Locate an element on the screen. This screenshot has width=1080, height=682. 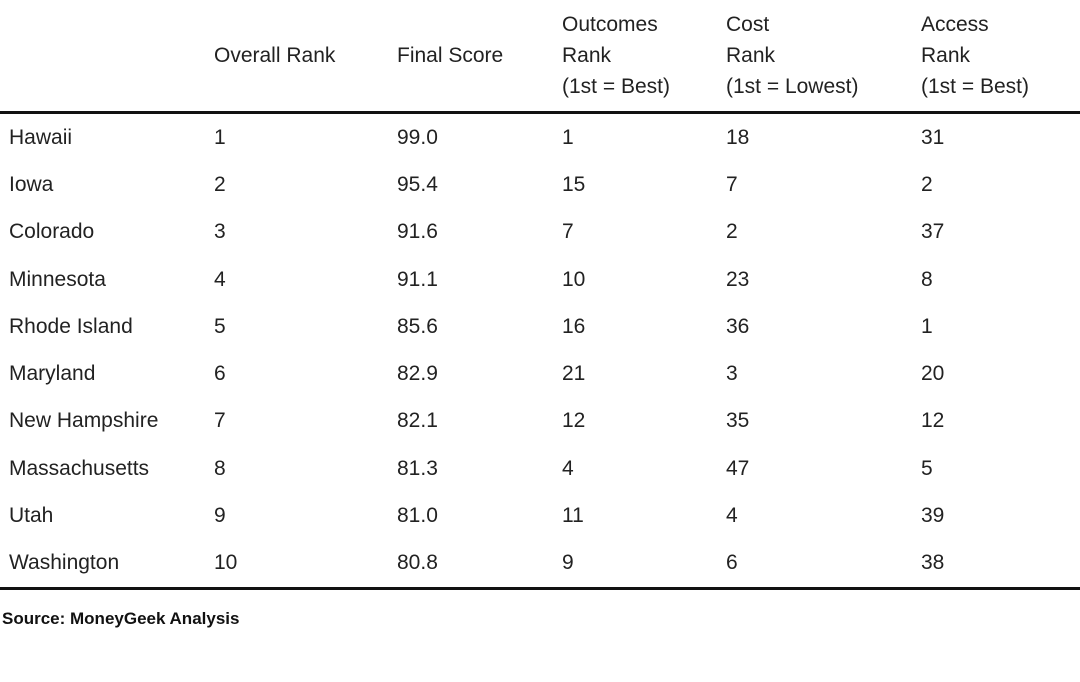
table-row: Iowa 2 95.4 15 7 2 is located at coordinates (540, 184).